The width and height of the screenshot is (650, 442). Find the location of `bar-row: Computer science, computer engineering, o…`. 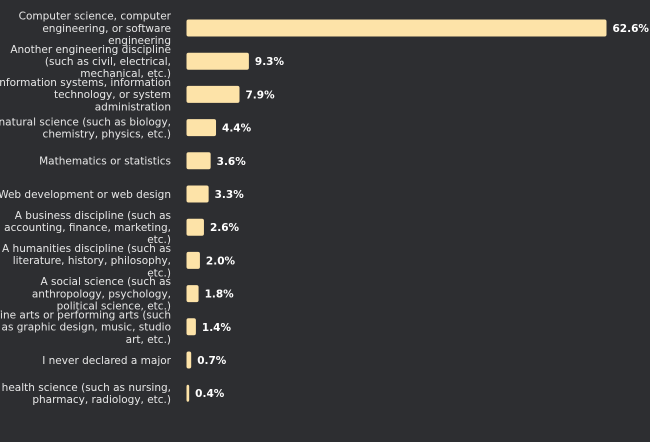

bar-row: Computer science, computer engineering, o… is located at coordinates (334, 29).